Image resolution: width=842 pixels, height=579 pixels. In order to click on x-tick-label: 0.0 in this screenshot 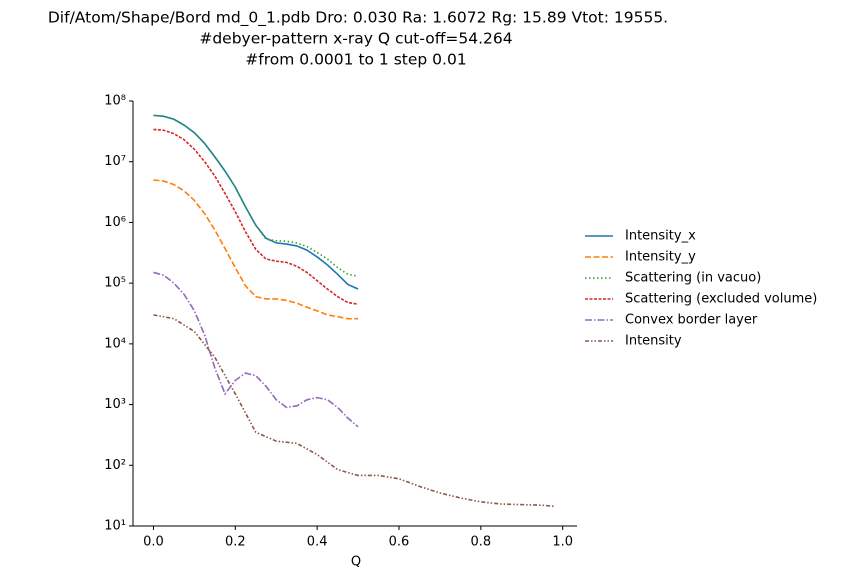, I will do `click(153, 542)`.